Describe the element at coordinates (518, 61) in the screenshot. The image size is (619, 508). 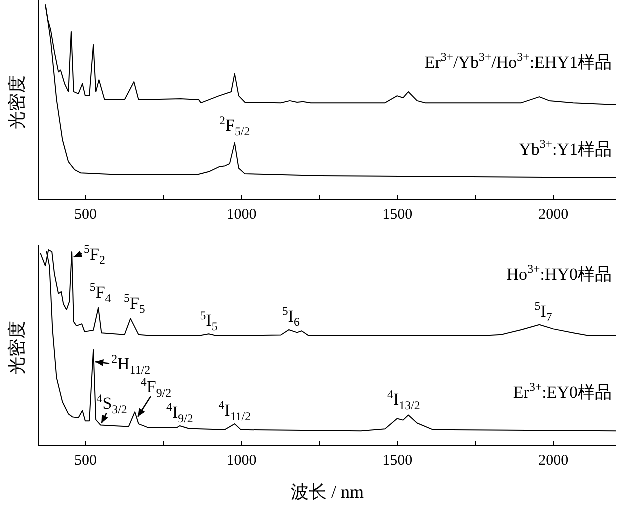
I see `series-label: Er$^{3+}$/Yb$^{3+}$/Ho$^{3+}$:EHY1样品` at that location.